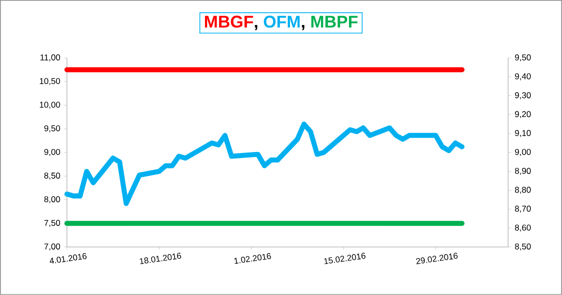 Image resolution: width=562 pixels, height=295 pixels. What do you see at coordinates (522, 171) in the screenshot?
I see `y2-tick-label: 8,90` at bounding box center [522, 171].